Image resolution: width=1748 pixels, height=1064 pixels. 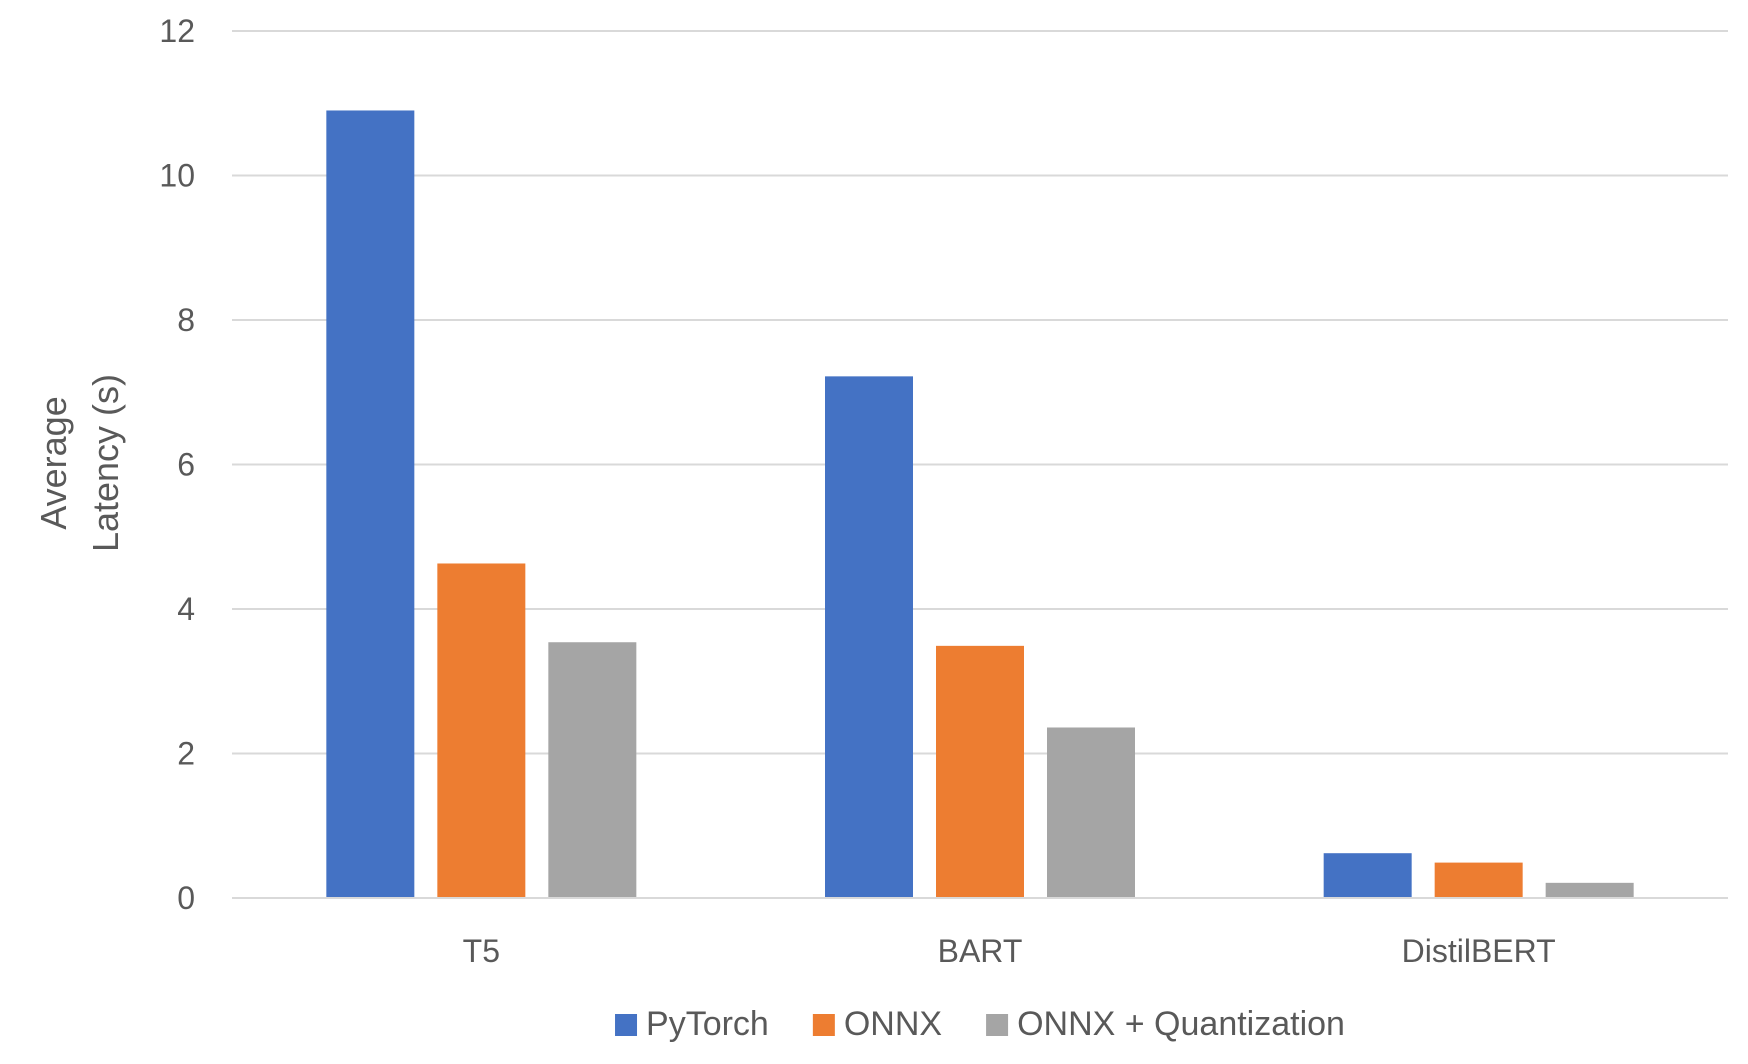 I want to click on bar-t5-onnx-quantization, so click(x=592, y=770).